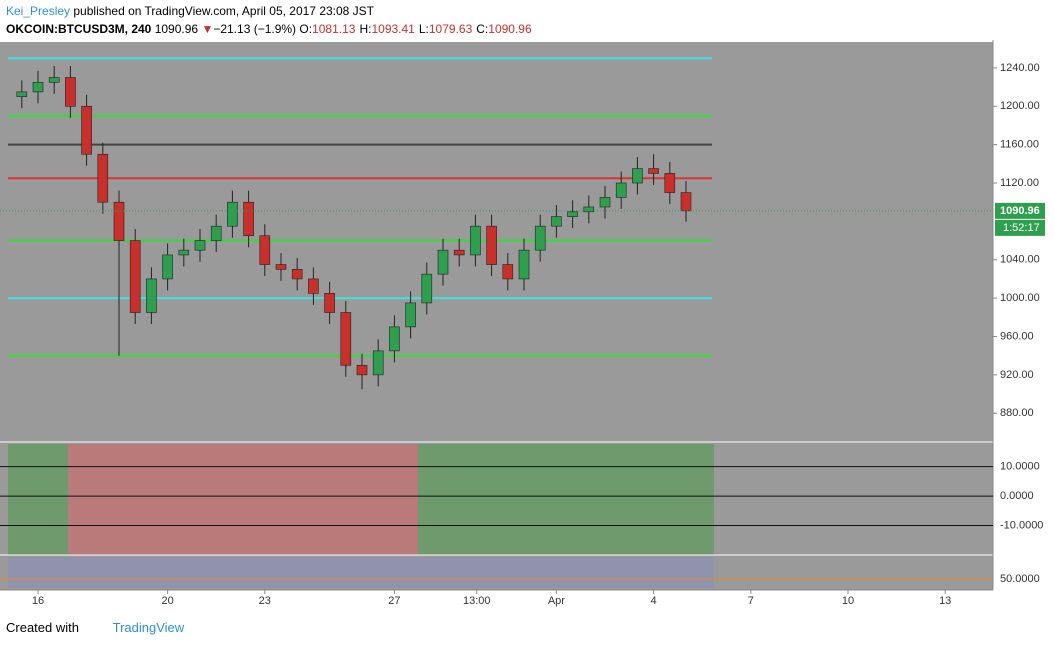  I want to click on y-tick-label: 0.0000, so click(1017, 496).